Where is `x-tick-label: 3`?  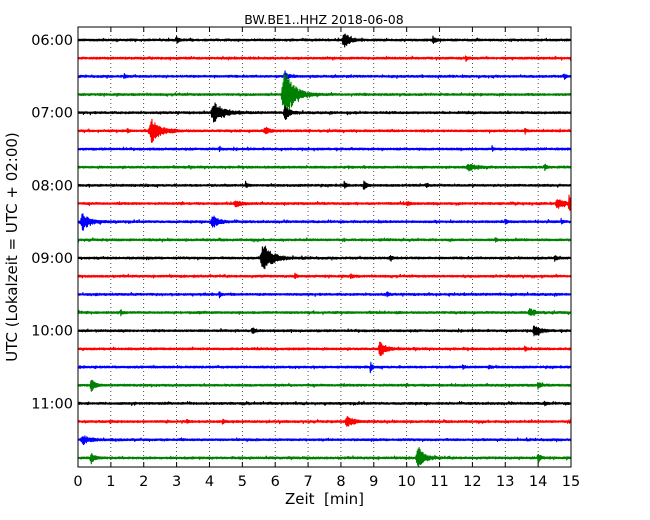 x-tick-label: 3 is located at coordinates (176, 482).